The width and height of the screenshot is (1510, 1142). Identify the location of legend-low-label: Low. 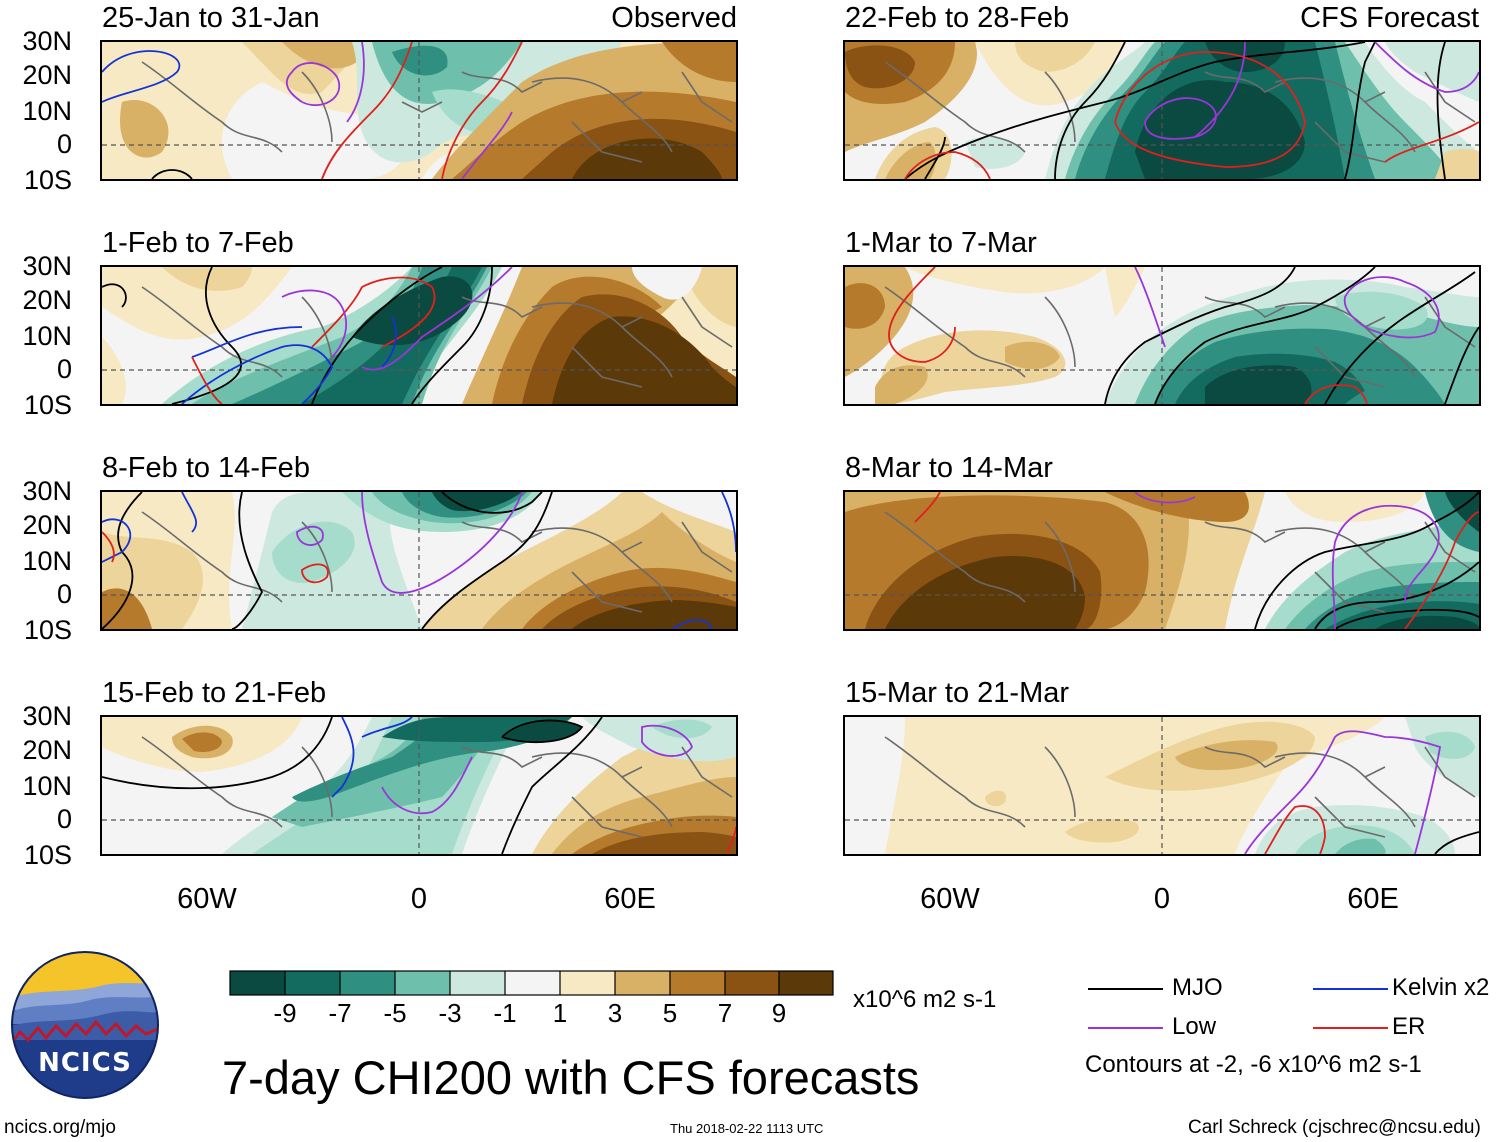
(1194, 1026).